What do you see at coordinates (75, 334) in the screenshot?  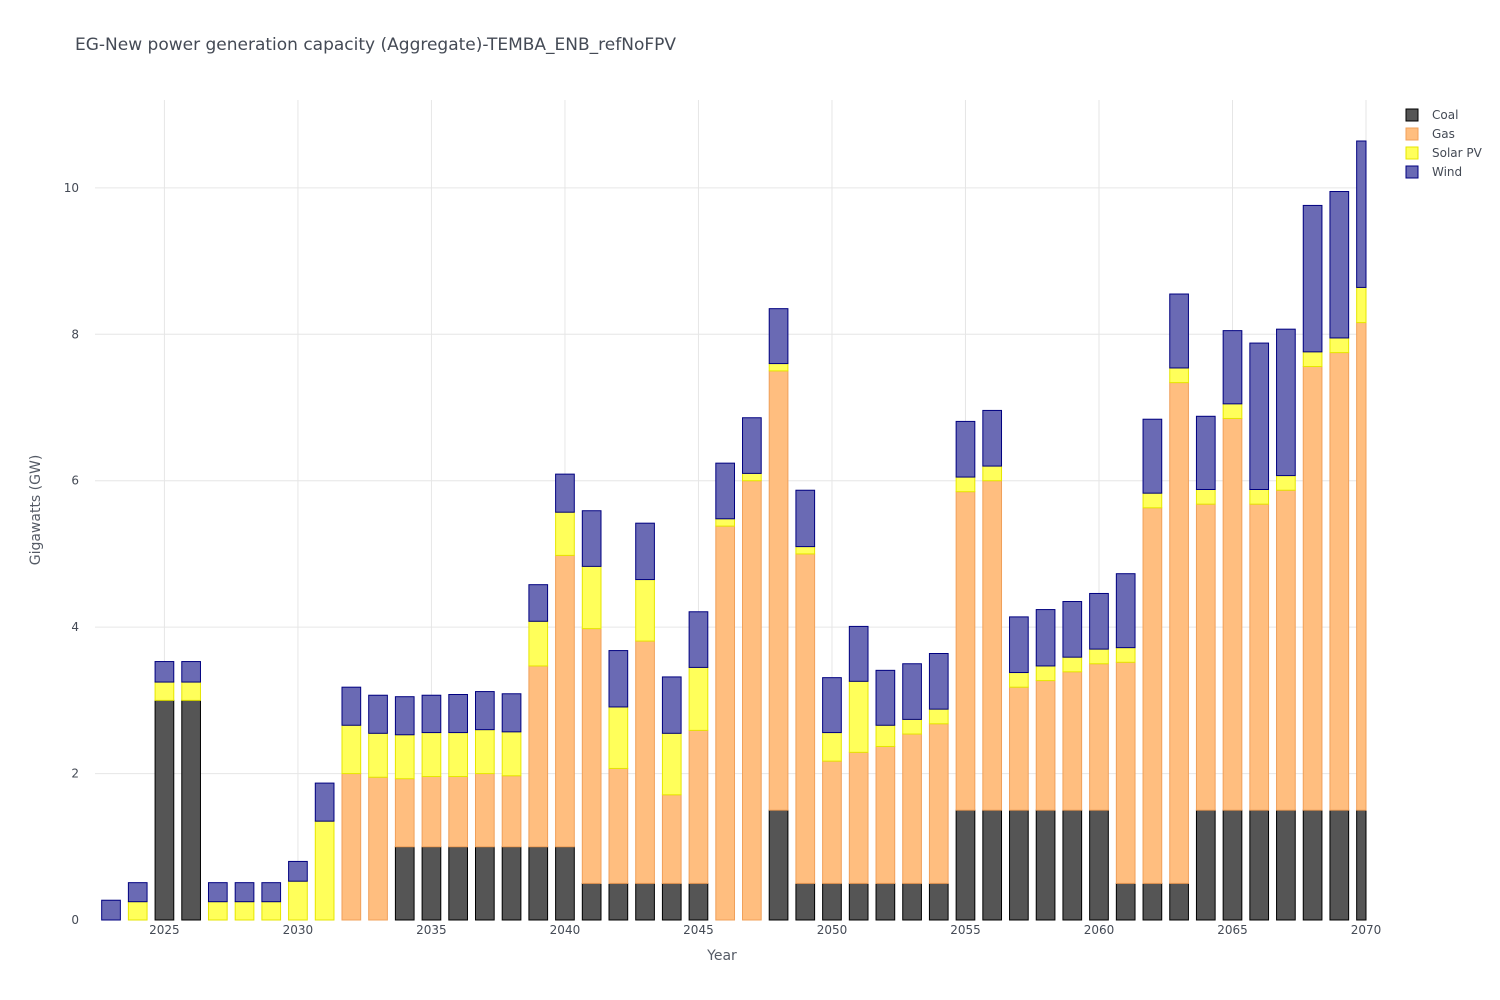 I see `y-tick-label: 8` at bounding box center [75, 334].